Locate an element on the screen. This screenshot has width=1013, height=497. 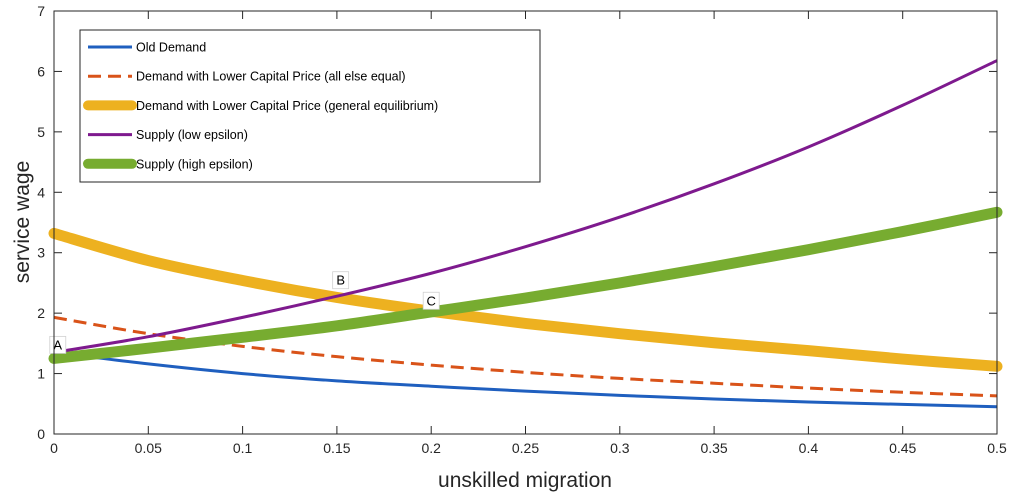
x-tick-label: 0.45 is located at coordinates (902, 448).